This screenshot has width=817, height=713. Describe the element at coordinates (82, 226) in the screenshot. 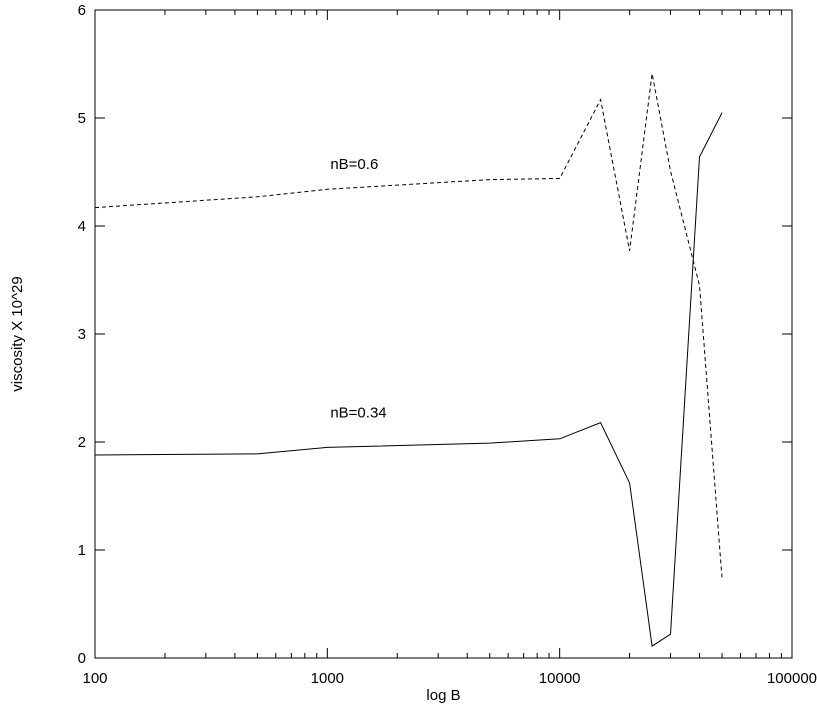

I see `y-tick-label: 4` at that location.